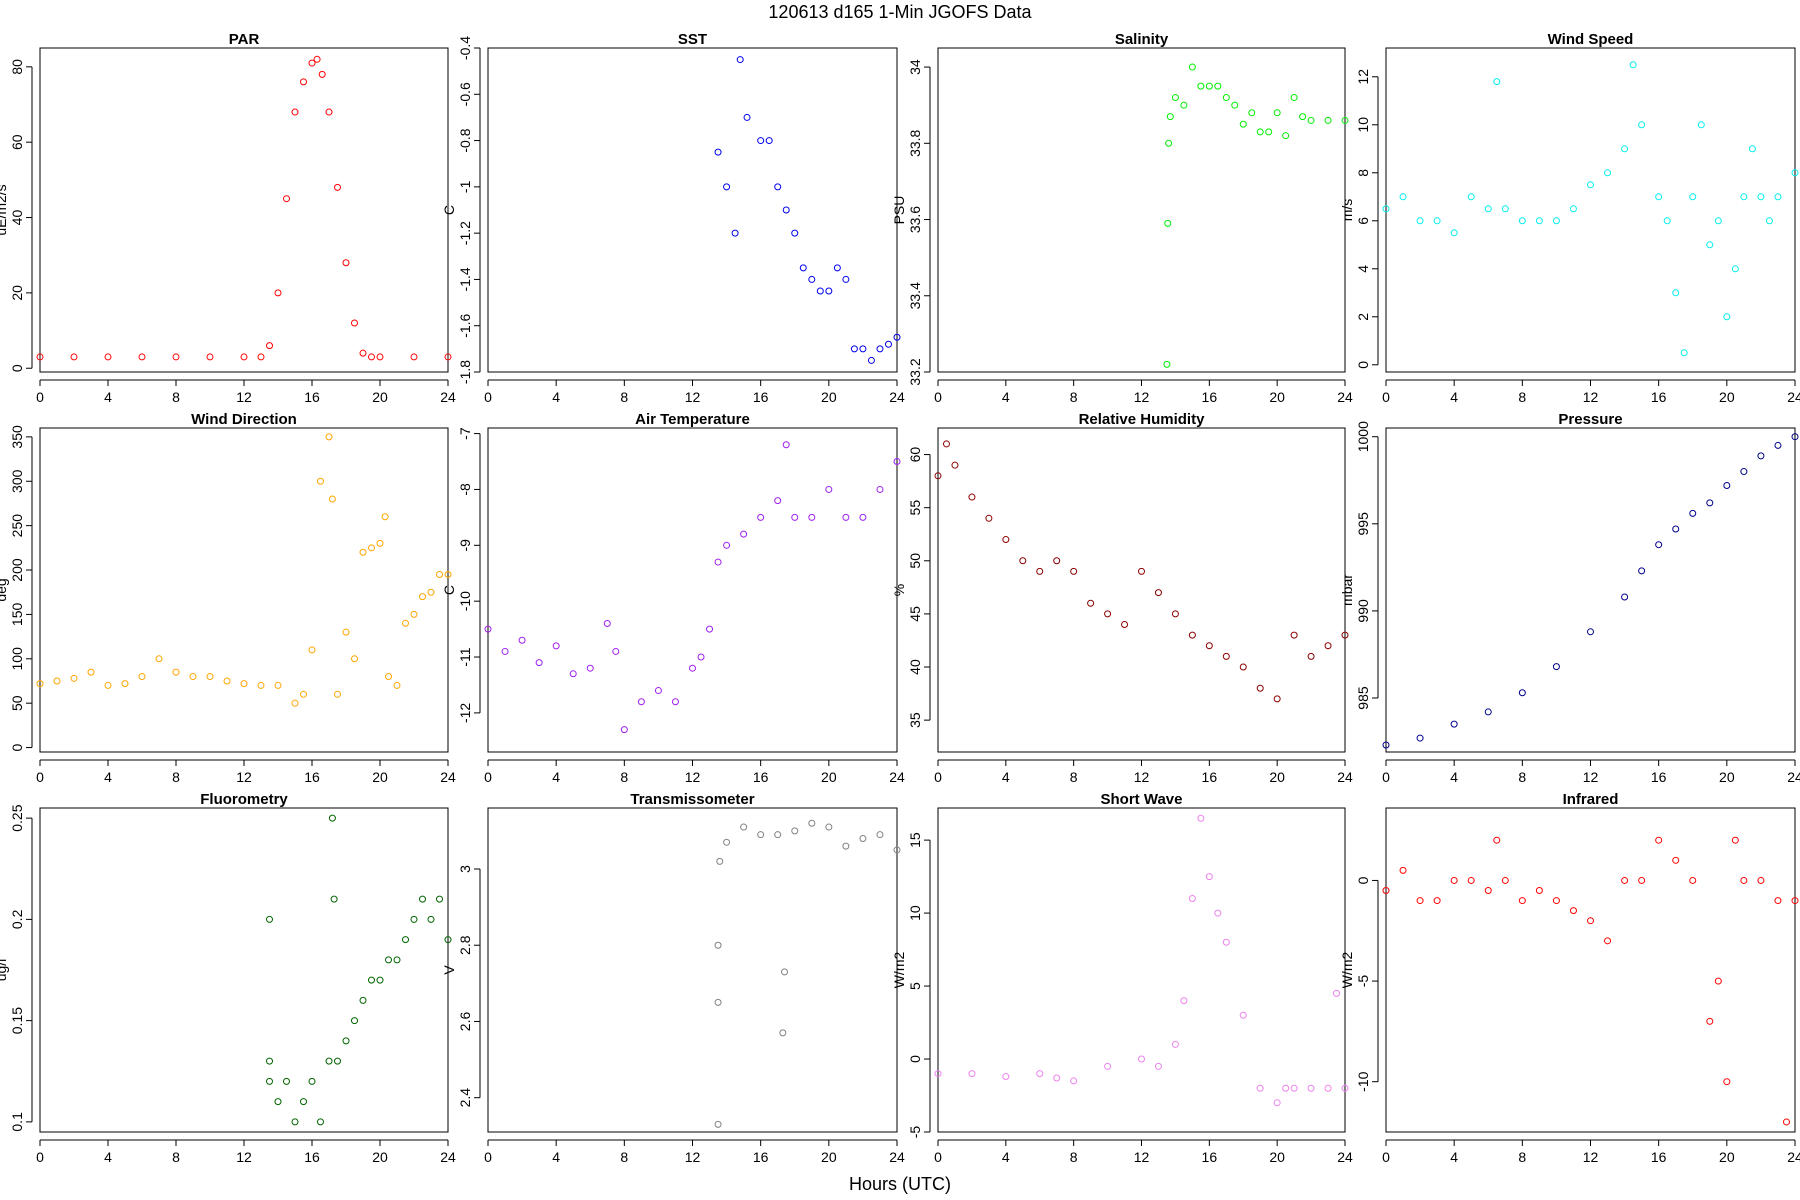 This screenshot has width=1800, height=1200. Describe the element at coordinates (465, 945) in the screenshot. I see `y-tick-label: 2.8` at that location.